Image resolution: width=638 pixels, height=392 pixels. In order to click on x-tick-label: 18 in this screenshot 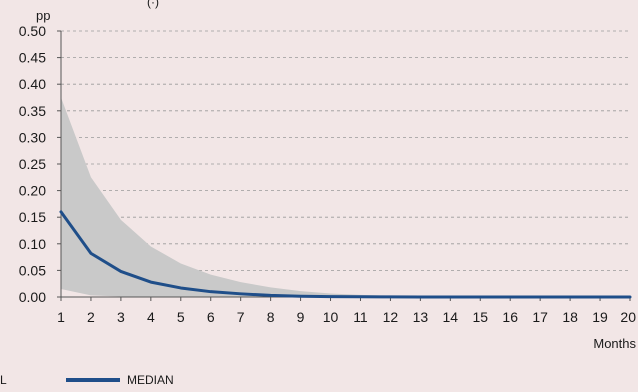, I will do `click(570, 317)`.